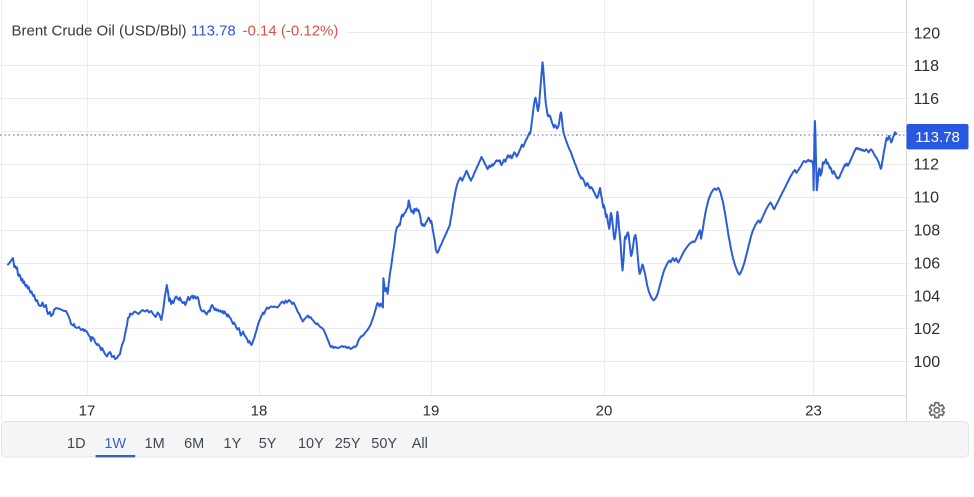  I want to click on svg-text: 1W, so click(115, 444).